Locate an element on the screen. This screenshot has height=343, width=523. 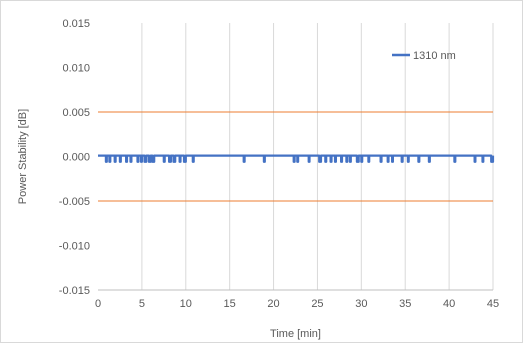
y-tick-label: -0.015 is located at coordinates (74, 291).